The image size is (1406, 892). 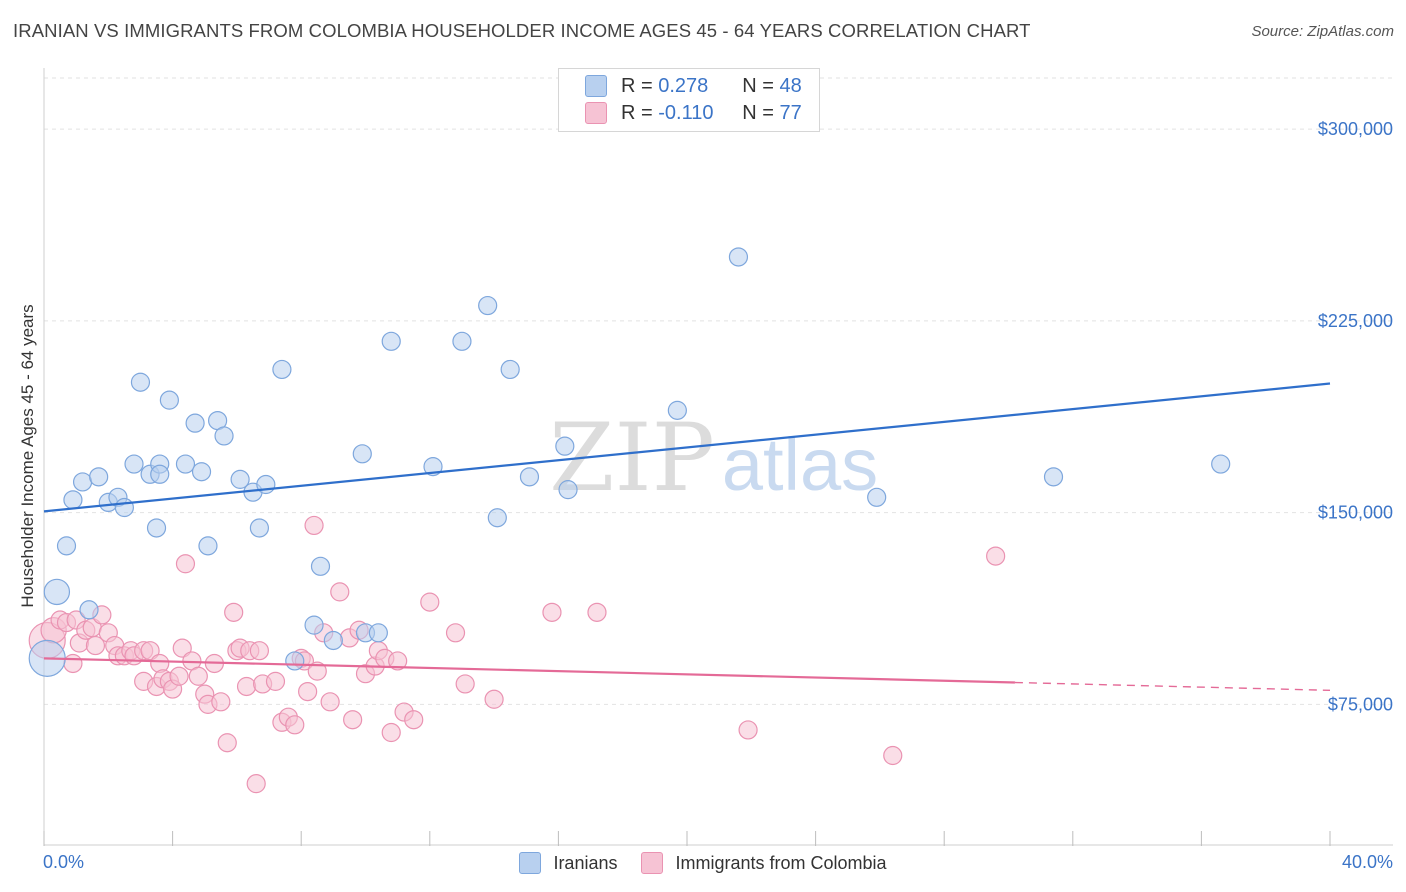 What do you see at coordinates (530, 863) in the screenshot?
I see `legend-swatch-iranians` at bounding box center [530, 863].